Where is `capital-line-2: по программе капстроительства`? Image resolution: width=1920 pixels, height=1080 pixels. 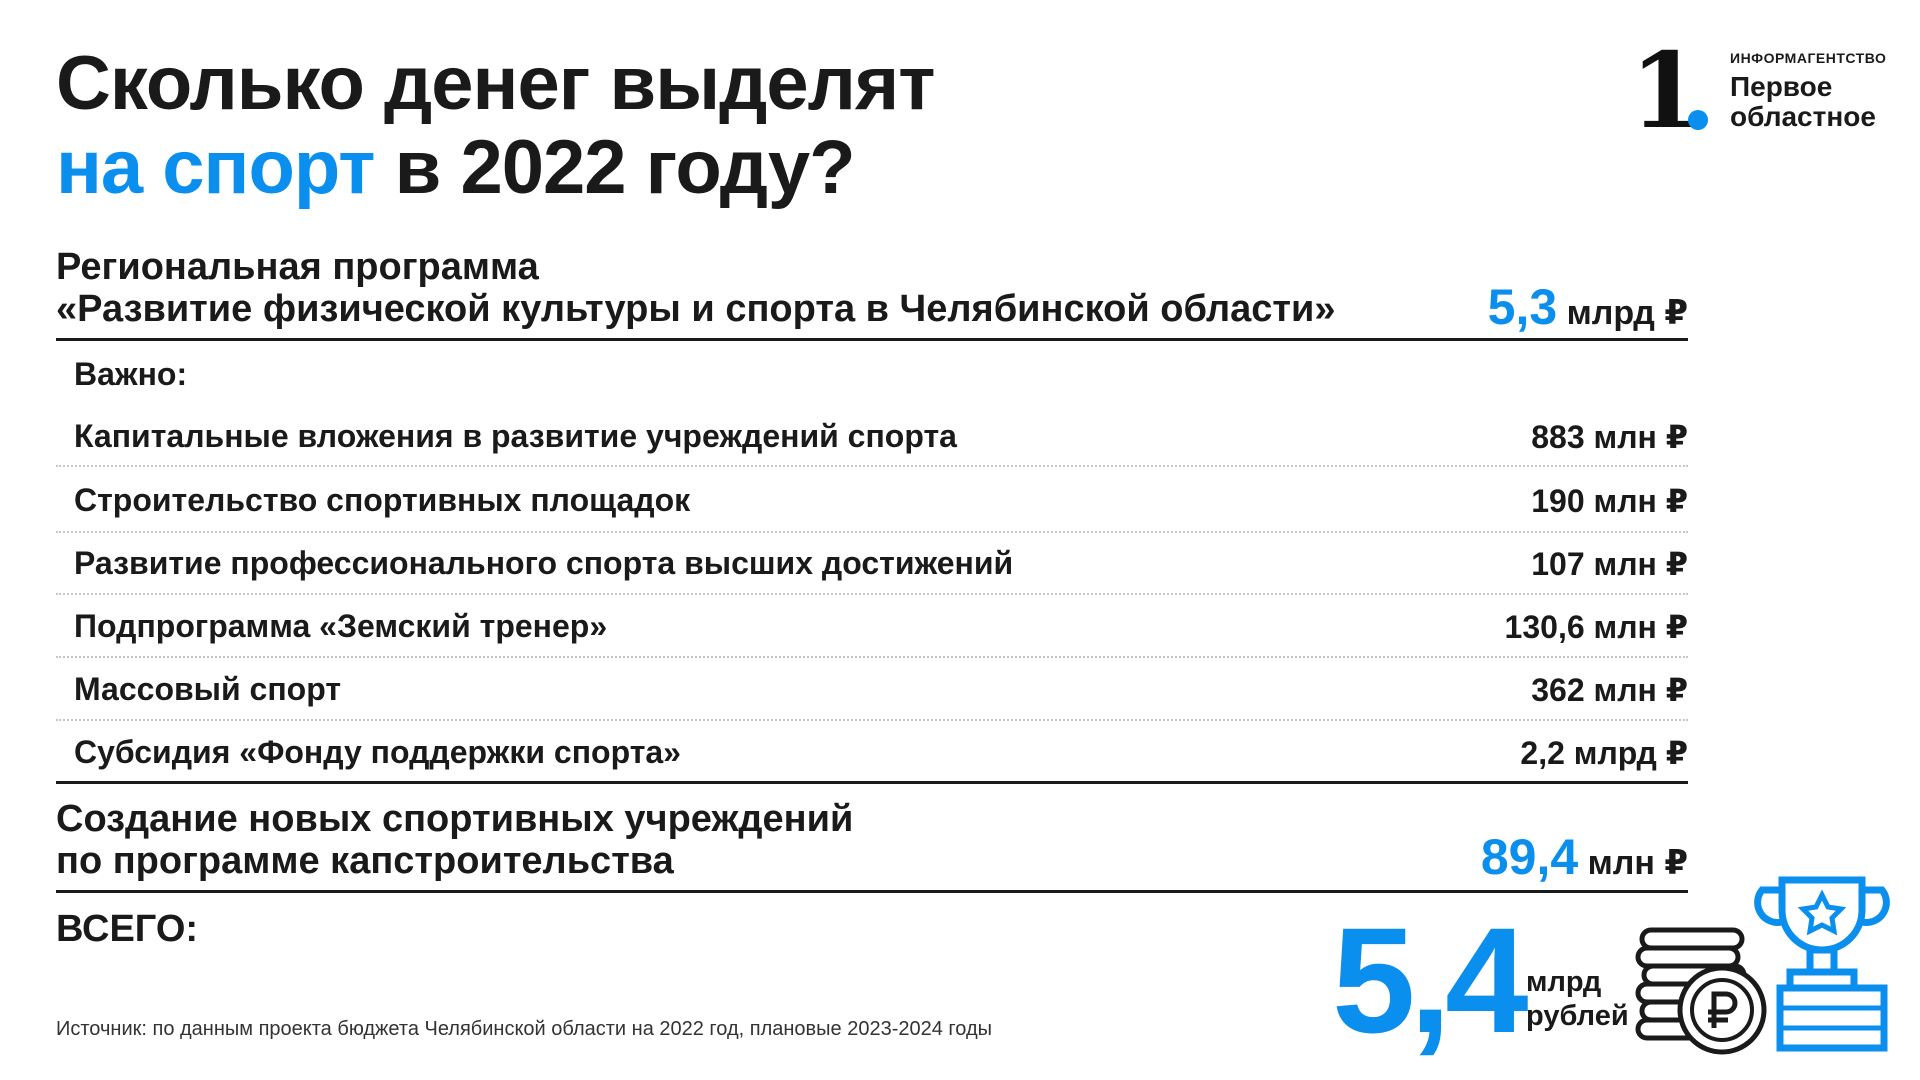 capital-line-2: по программе капстроительства is located at coordinates (365, 861).